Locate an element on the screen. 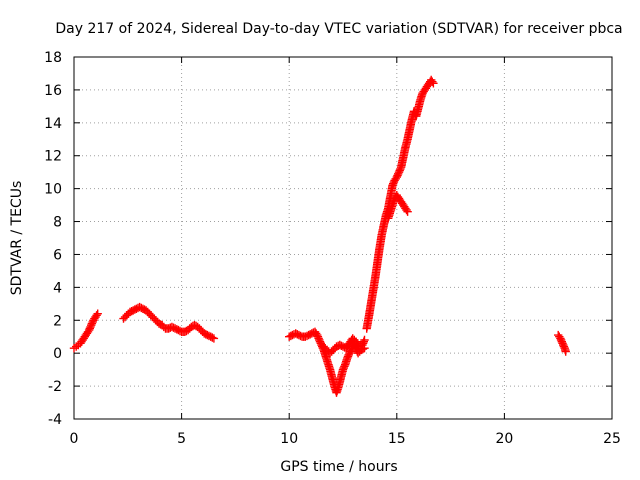  y-tick-label: 16 is located at coordinates (53, 91).